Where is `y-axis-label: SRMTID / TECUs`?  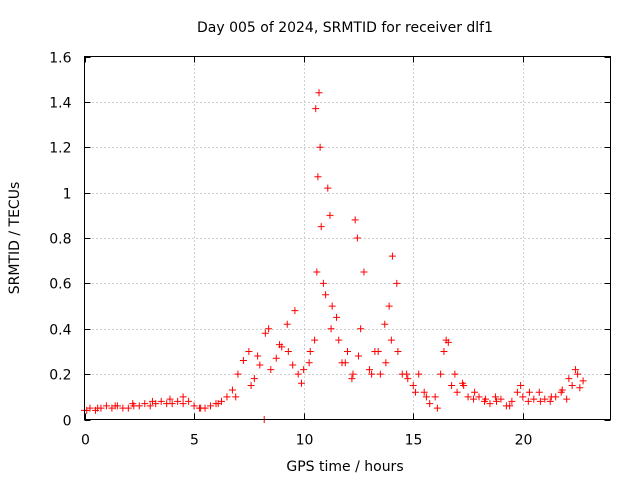
y-axis-label: SRMTID / TECUs is located at coordinates (15, 238).